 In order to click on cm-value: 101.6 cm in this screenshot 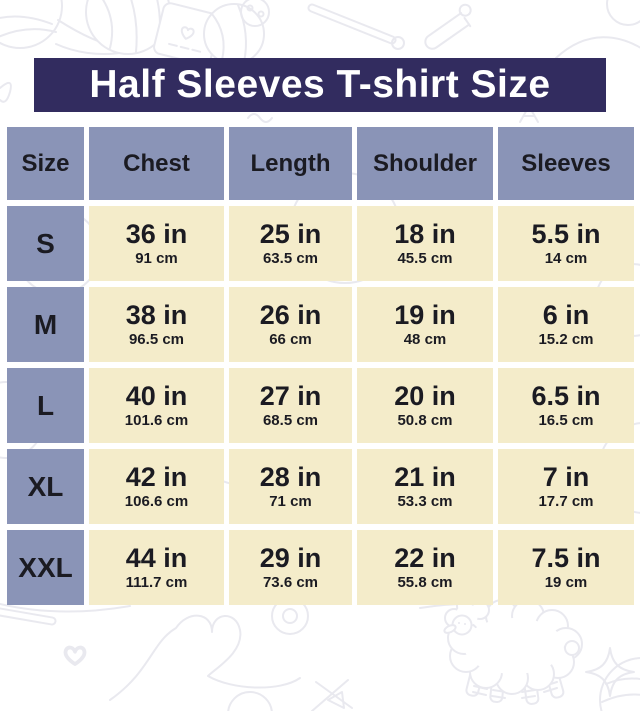, I will do `click(156, 421)`.